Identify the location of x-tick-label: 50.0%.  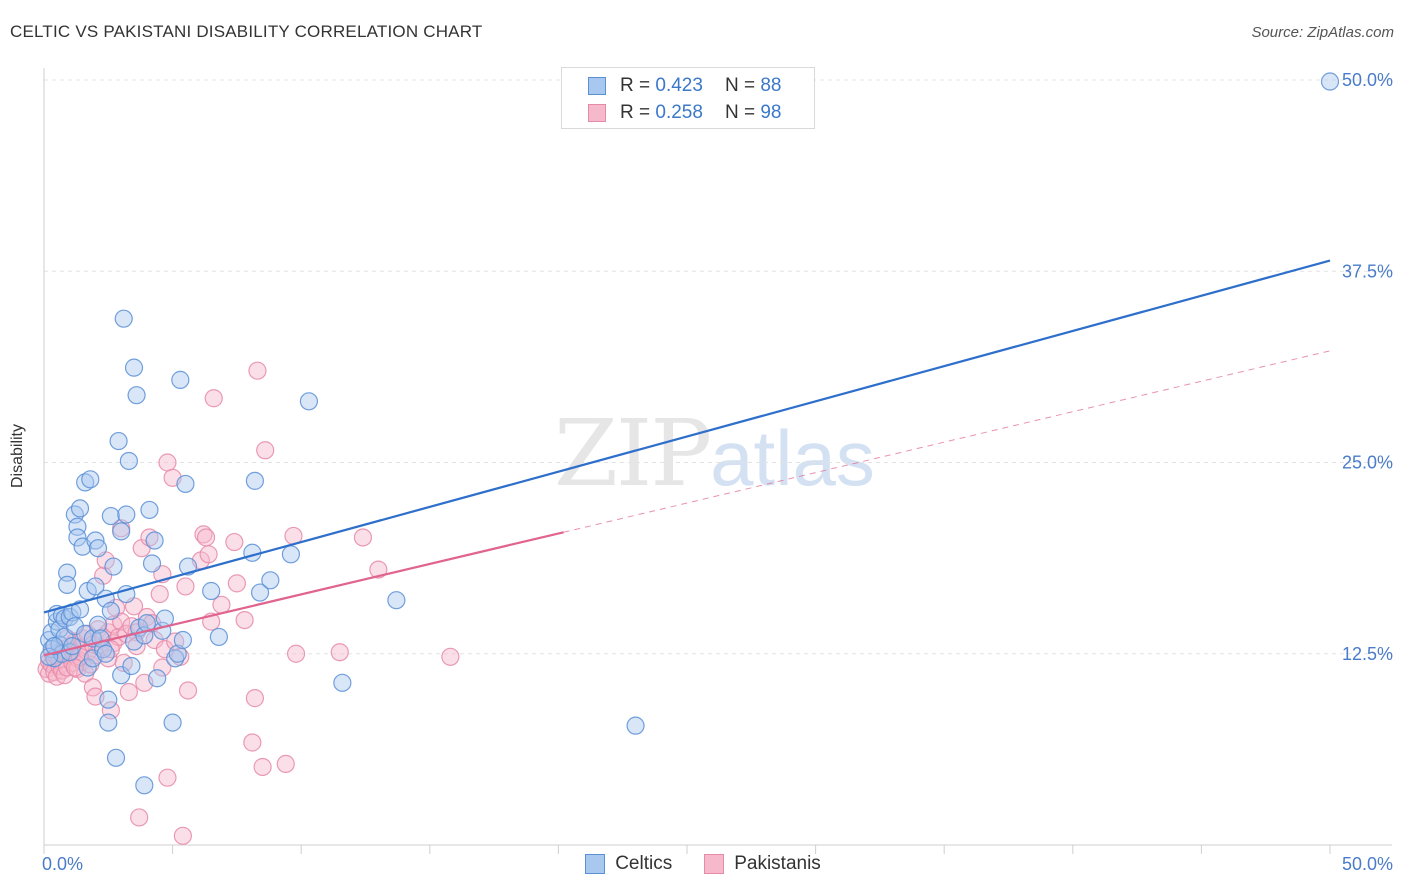
(1367, 864).